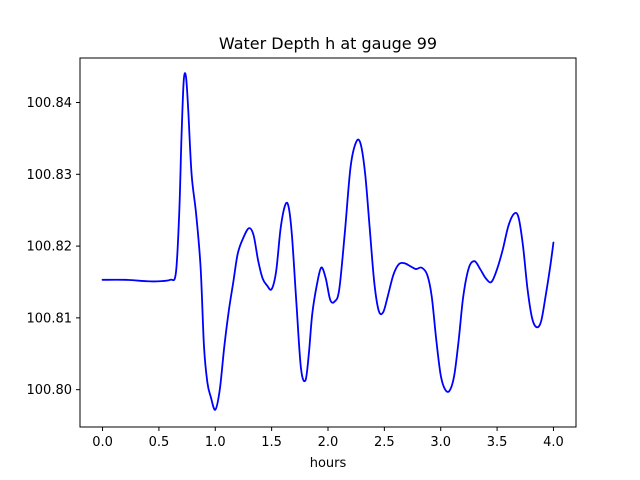 Image resolution: width=640 pixels, height=480 pixels. What do you see at coordinates (50, 175) in the screenshot?
I see `y-tick-label: 100.83` at bounding box center [50, 175].